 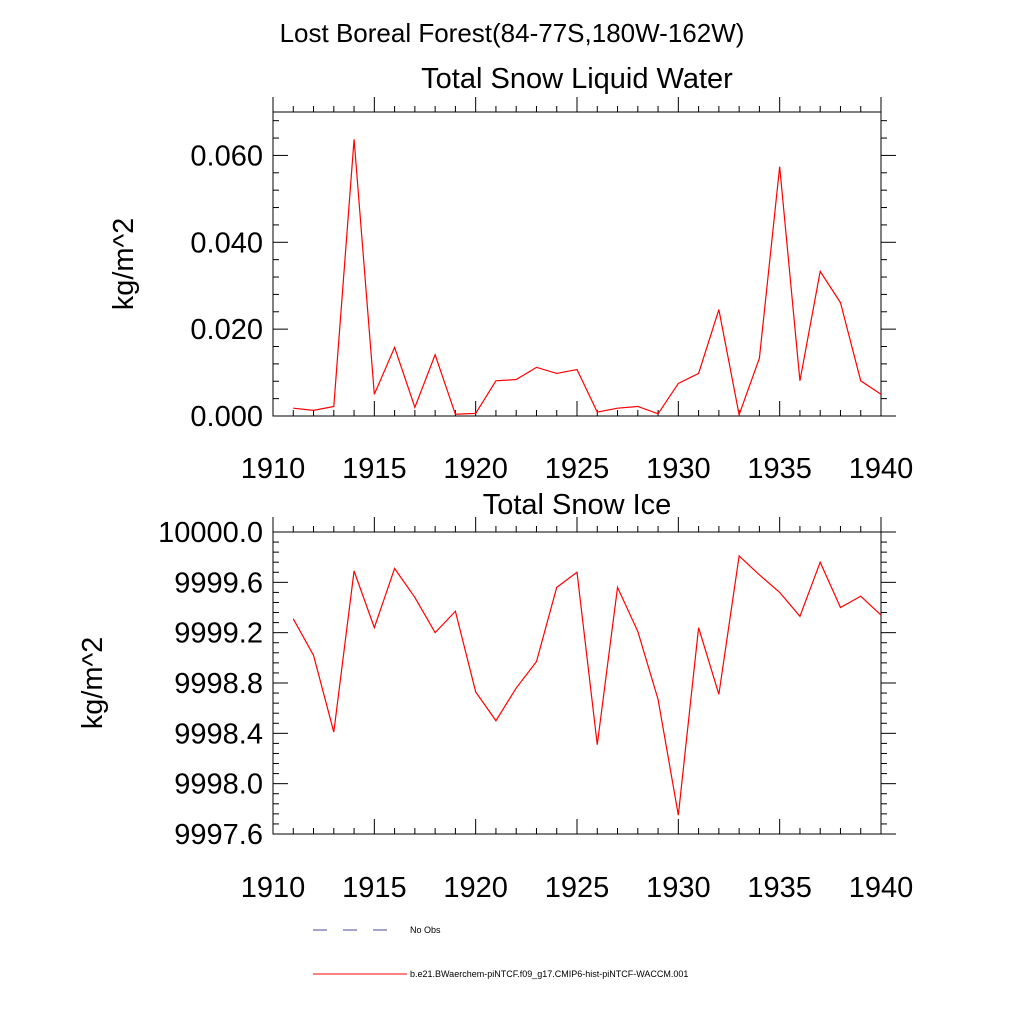 I want to click on series-line, so click(x=587, y=685).